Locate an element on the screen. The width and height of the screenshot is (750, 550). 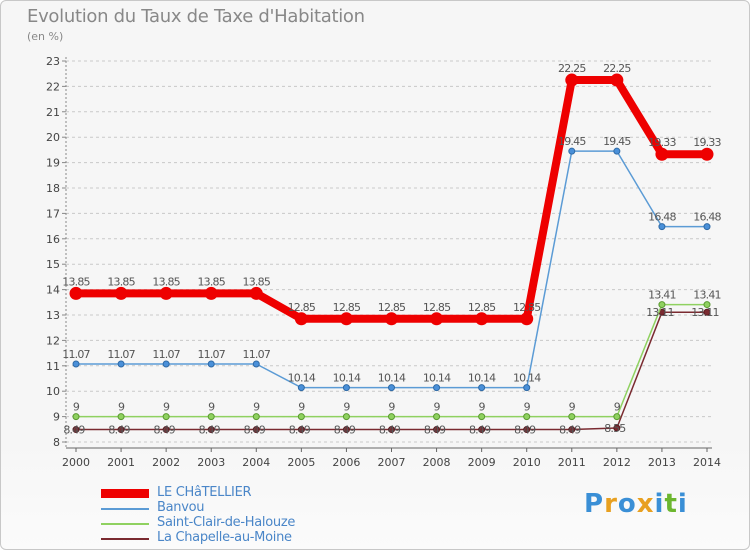
x-tick-label: 2006 is located at coordinates (346, 462).